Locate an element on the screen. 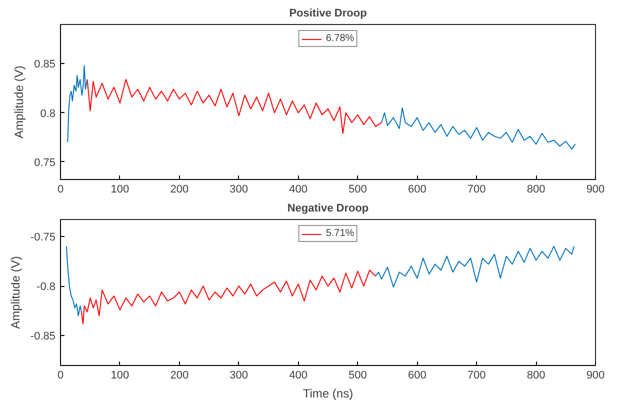 The width and height of the screenshot is (630, 407). legend-label: 5.71% is located at coordinates (340, 233).